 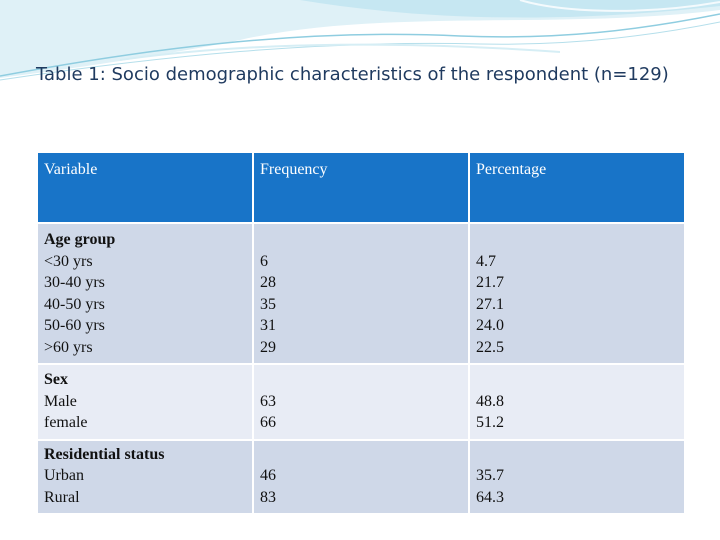 What do you see at coordinates (145, 402) in the screenshot?
I see `variable-cell: Sex Male female` at bounding box center [145, 402].